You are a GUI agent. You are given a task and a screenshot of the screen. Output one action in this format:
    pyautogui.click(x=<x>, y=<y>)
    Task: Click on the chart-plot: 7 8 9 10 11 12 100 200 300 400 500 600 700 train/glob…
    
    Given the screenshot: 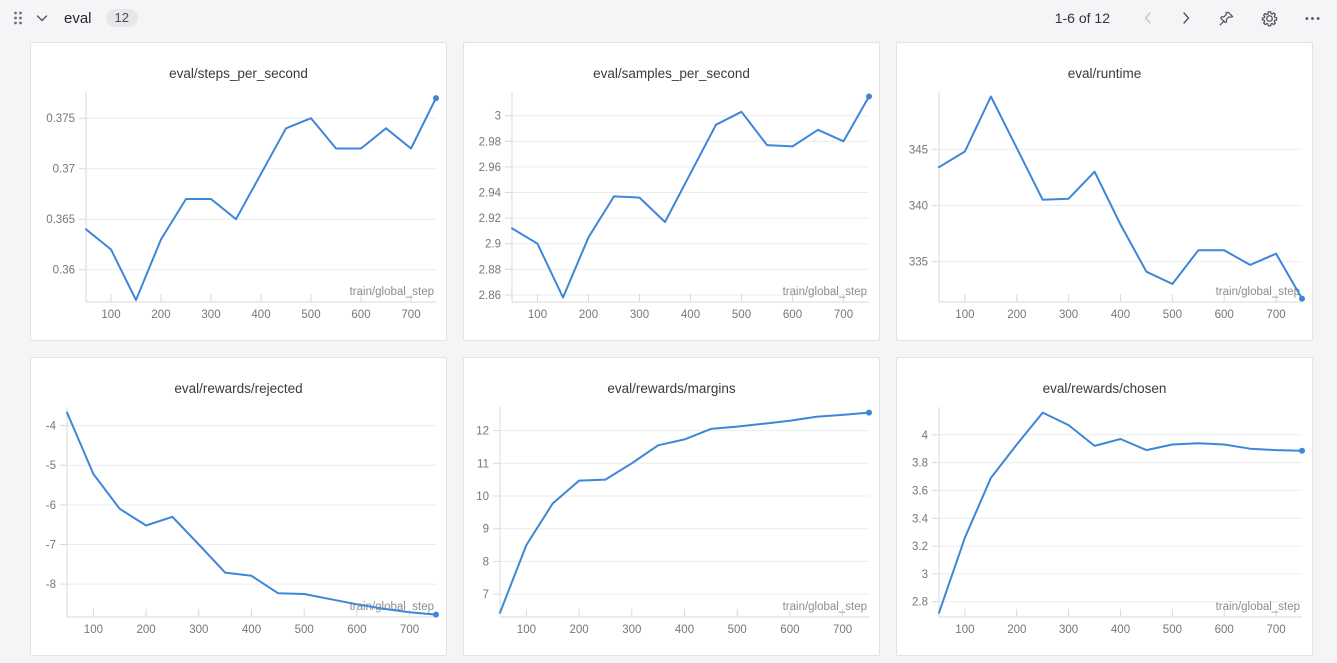 What is the action you would take?
    pyautogui.click(x=671, y=529)
    